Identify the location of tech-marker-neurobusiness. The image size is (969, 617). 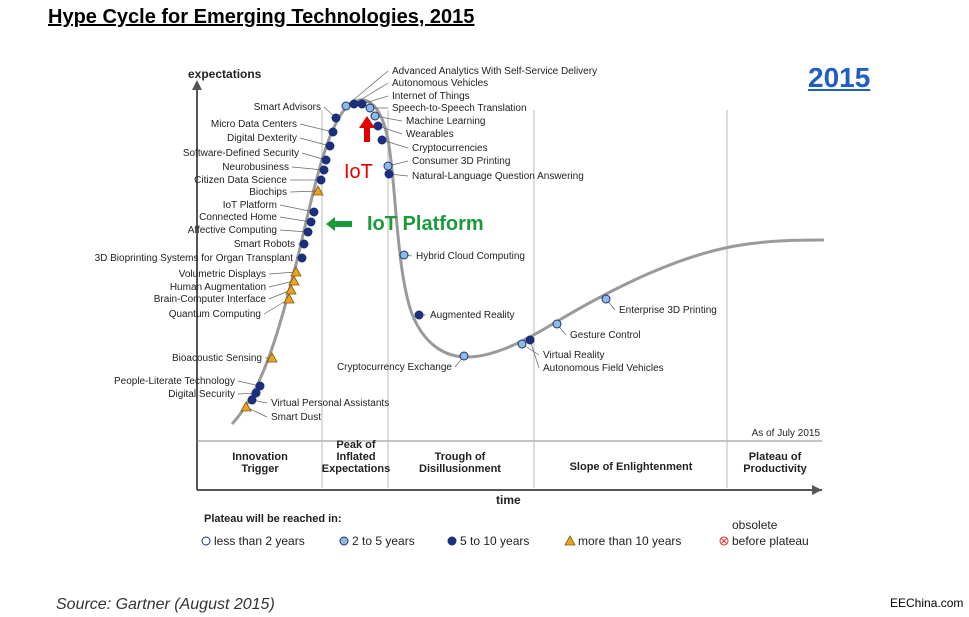
(324, 170).